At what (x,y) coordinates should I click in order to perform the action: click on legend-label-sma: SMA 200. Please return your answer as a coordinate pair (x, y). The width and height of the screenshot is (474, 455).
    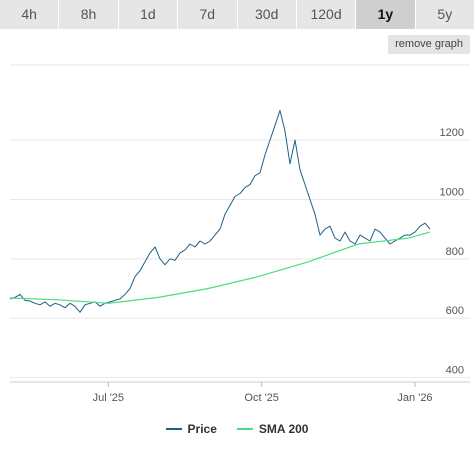
    Looking at the image, I should click on (283, 429).